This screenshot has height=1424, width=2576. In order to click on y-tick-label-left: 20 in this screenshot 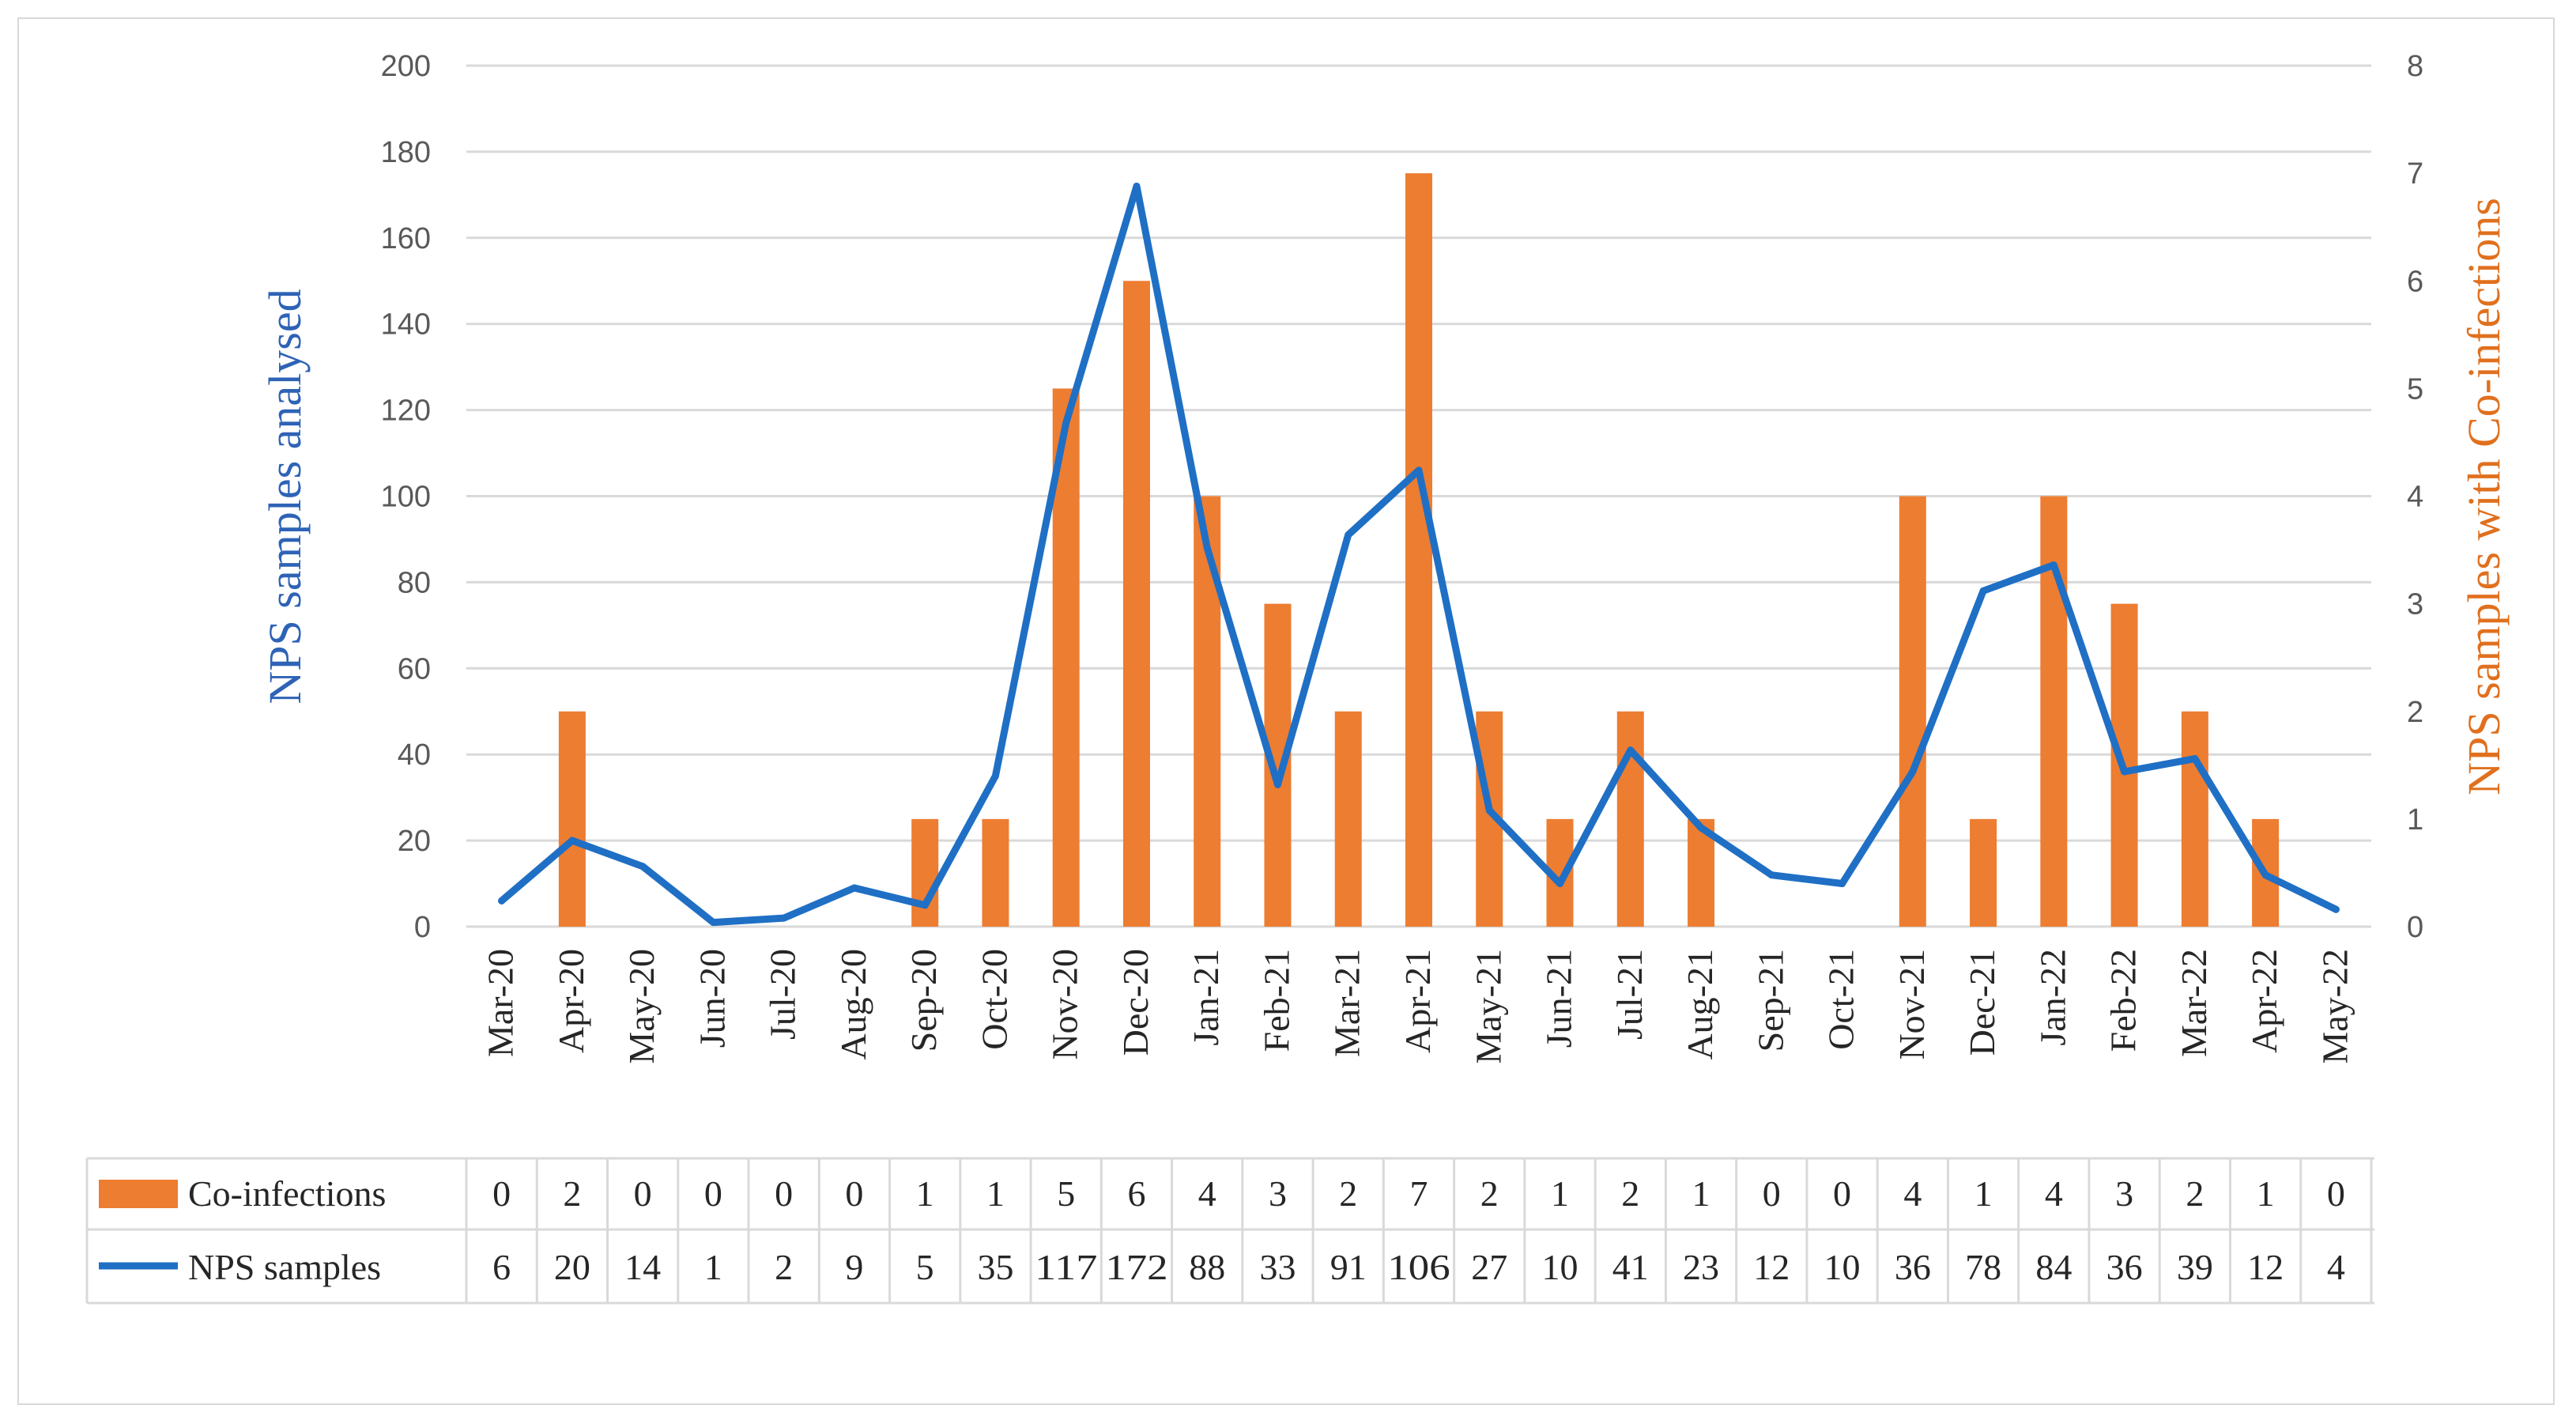, I will do `click(414, 841)`.